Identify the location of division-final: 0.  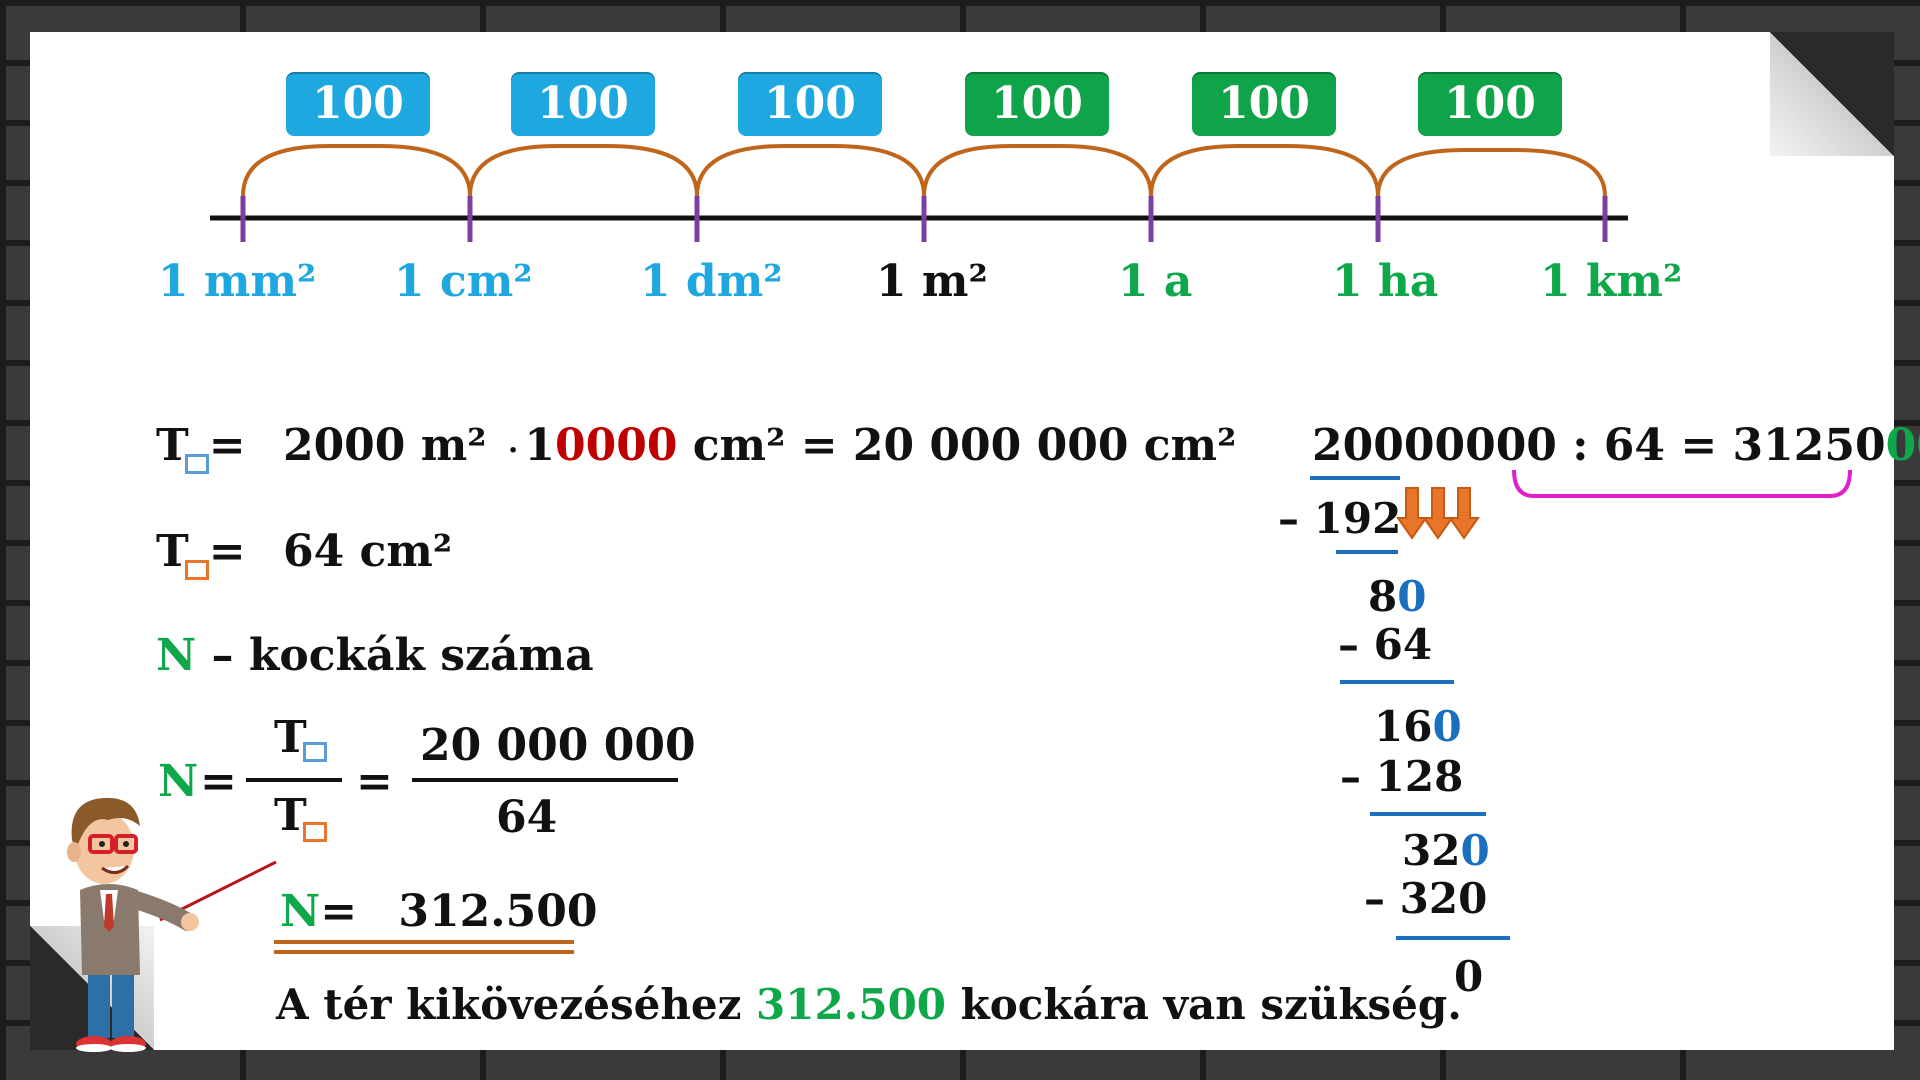
(1469, 976).